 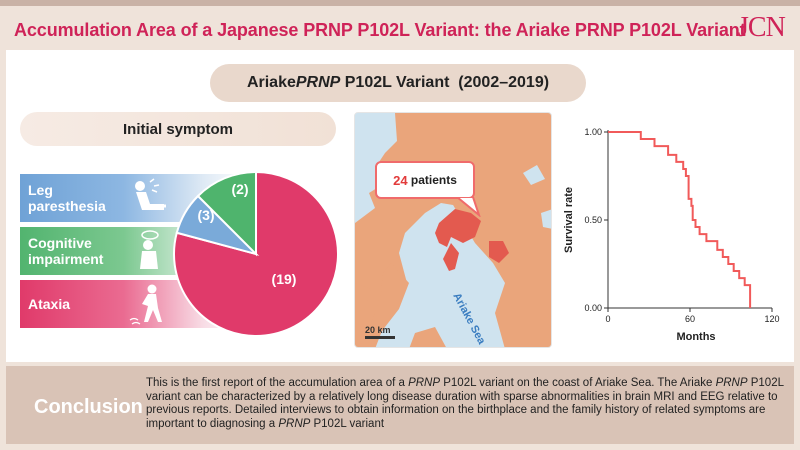 What do you see at coordinates (762, 27) in the screenshot?
I see `journal-logo: JCN` at bounding box center [762, 27].